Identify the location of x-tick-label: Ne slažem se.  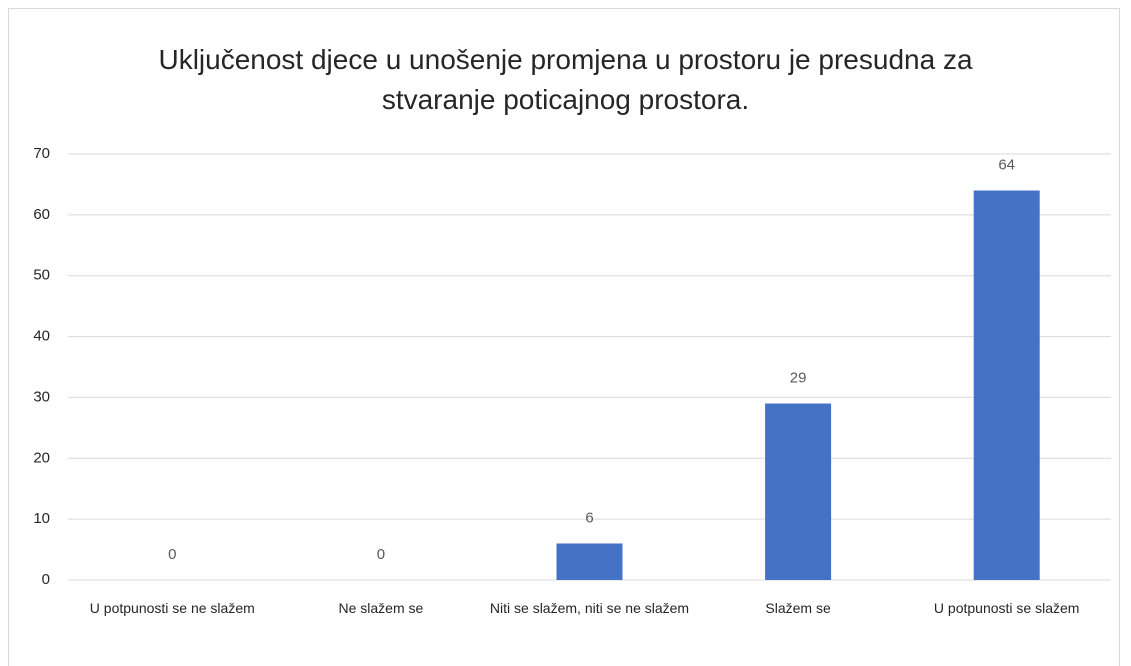
(381, 608).